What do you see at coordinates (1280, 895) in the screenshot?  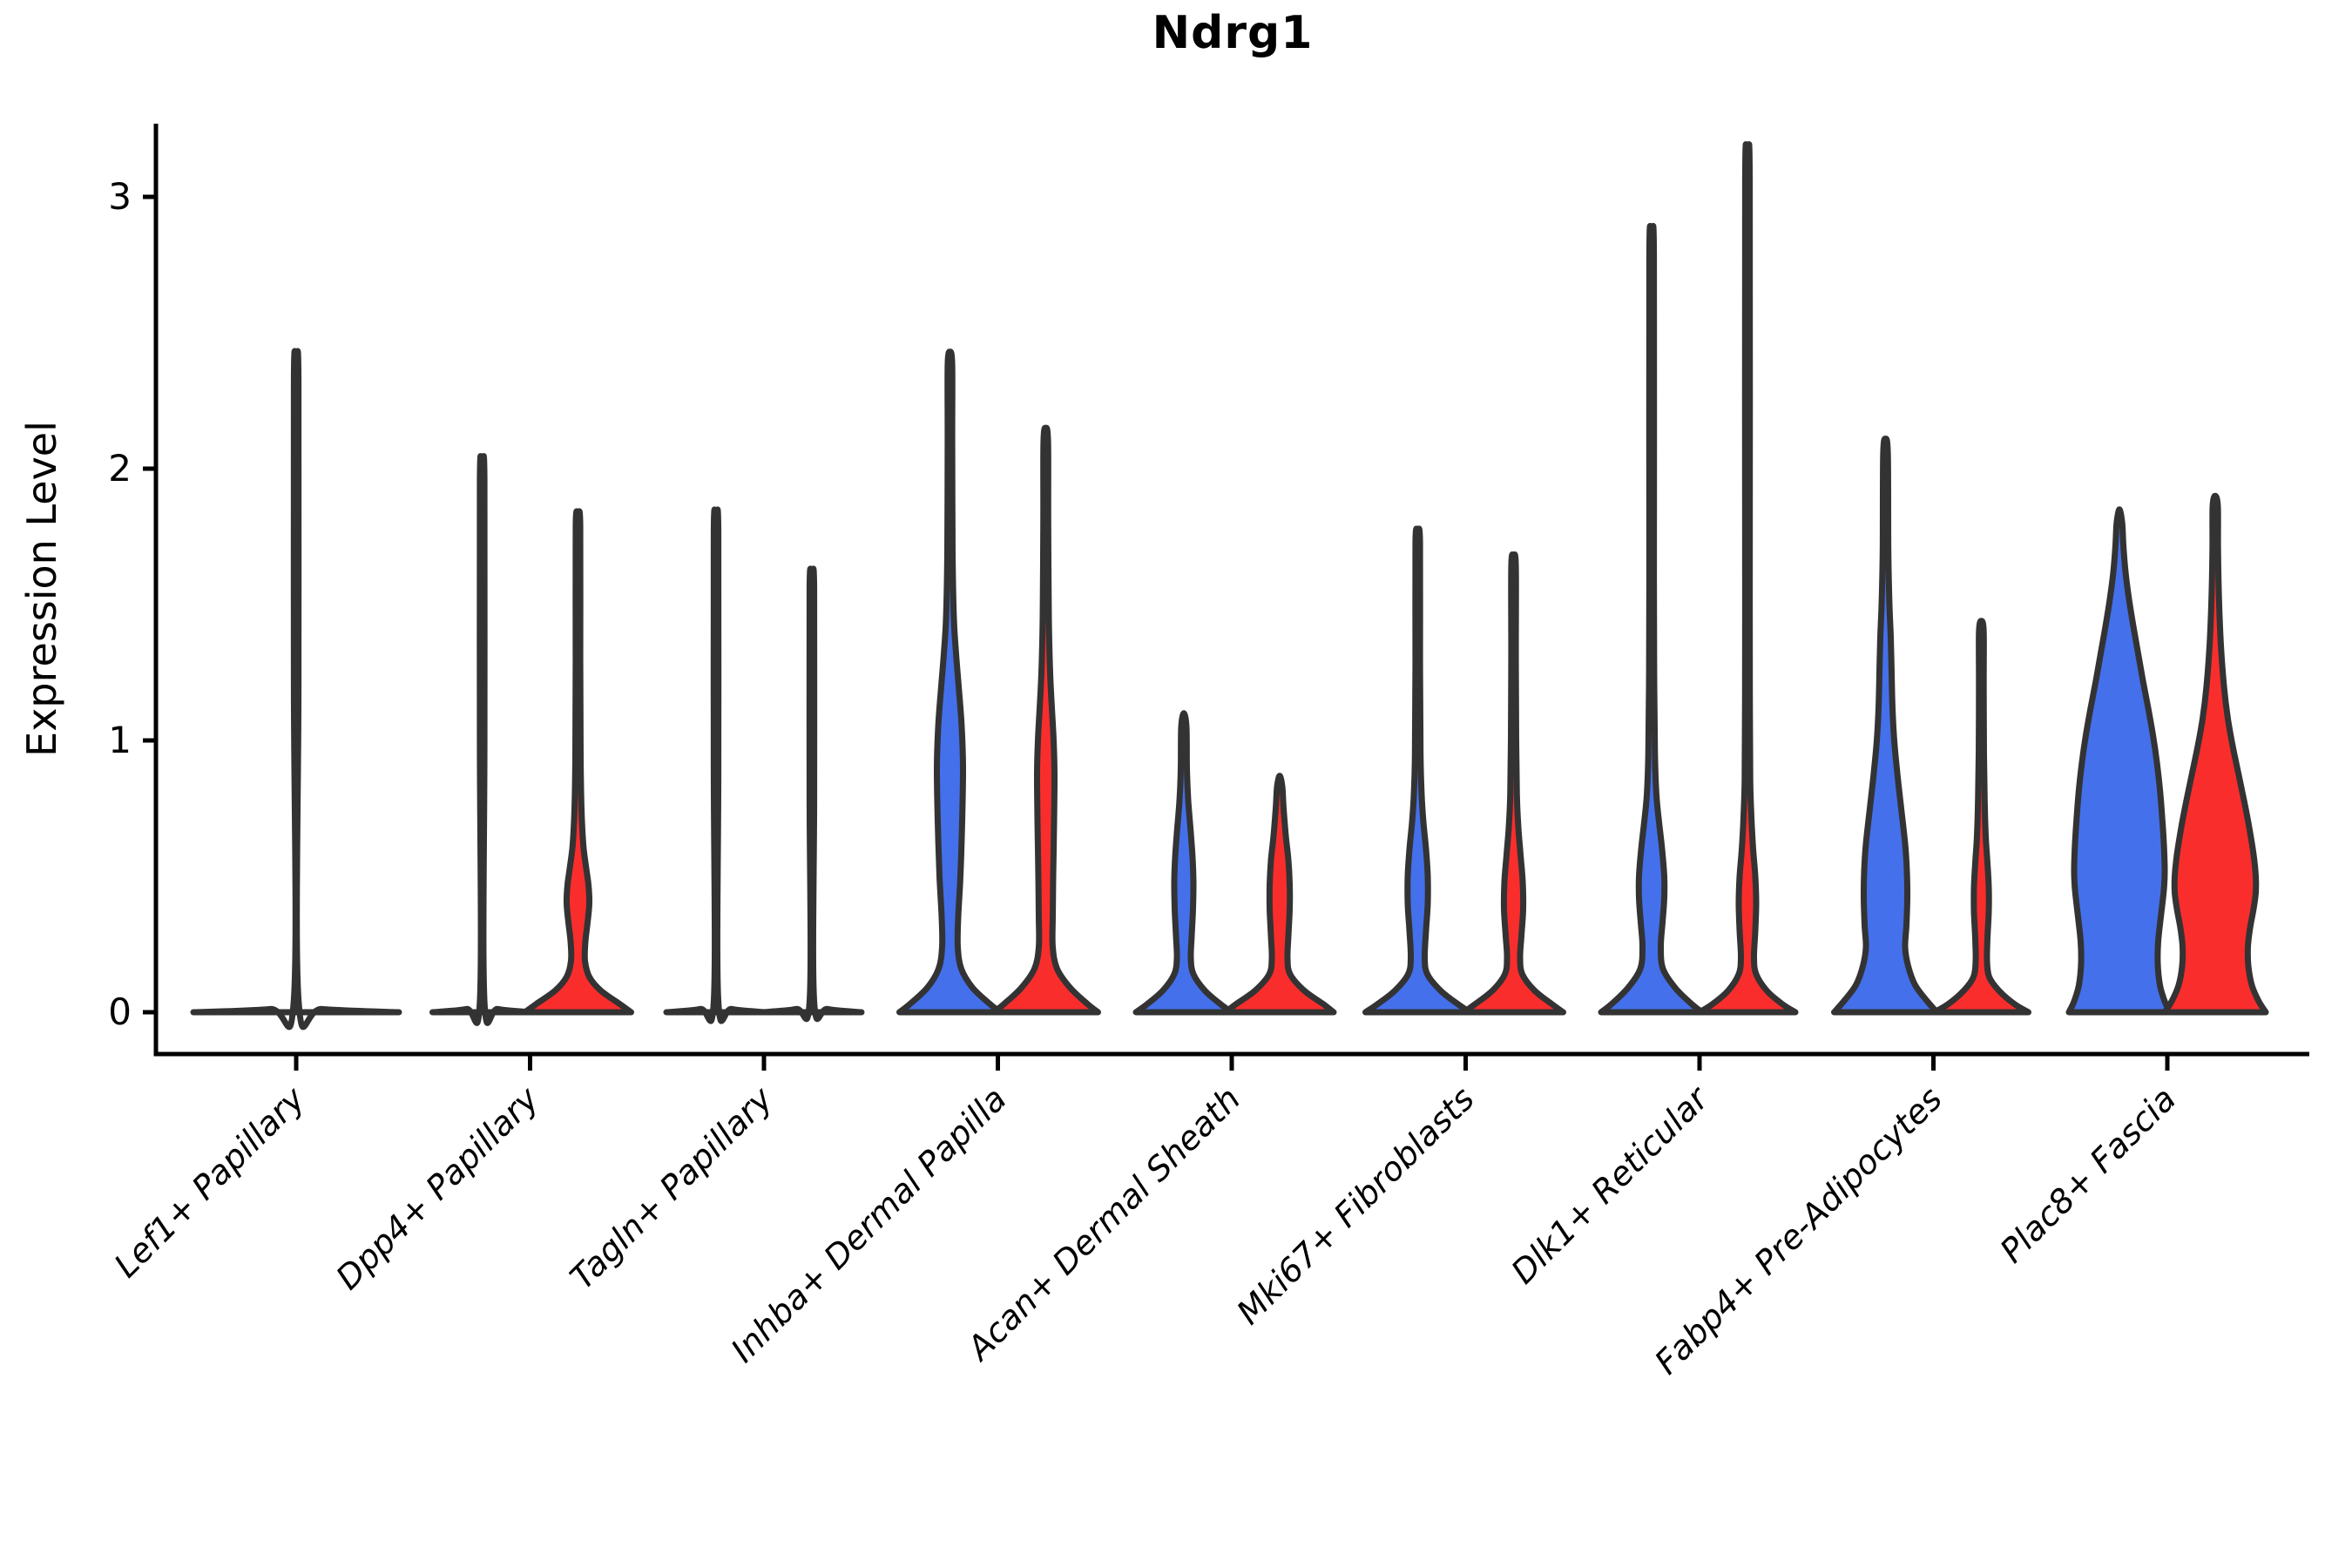 I see `violin-4-red` at bounding box center [1280, 895].